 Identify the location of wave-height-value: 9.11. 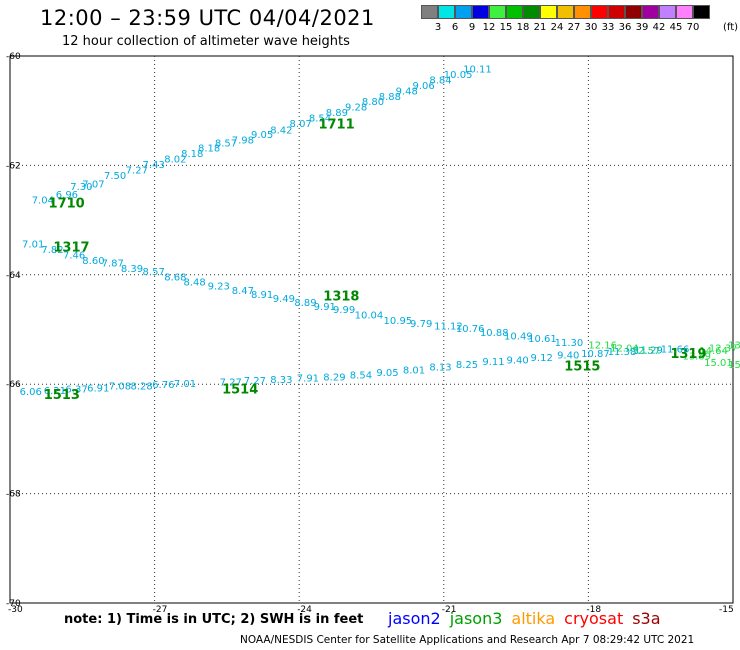
(493, 362).